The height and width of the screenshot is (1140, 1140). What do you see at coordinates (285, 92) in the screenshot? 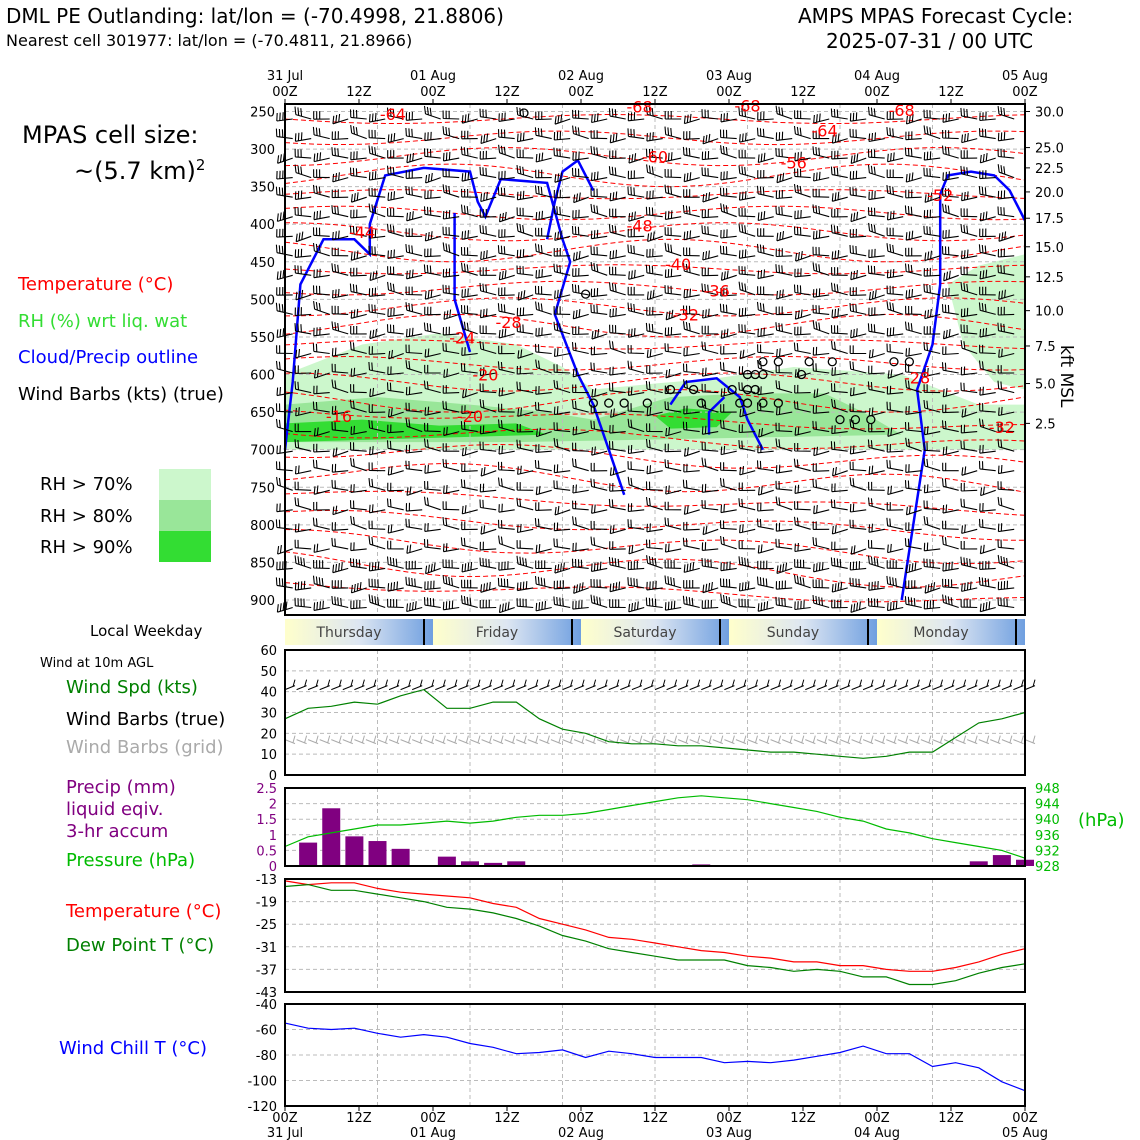
I see `top-hour-label: 00Z` at bounding box center [285, 92].